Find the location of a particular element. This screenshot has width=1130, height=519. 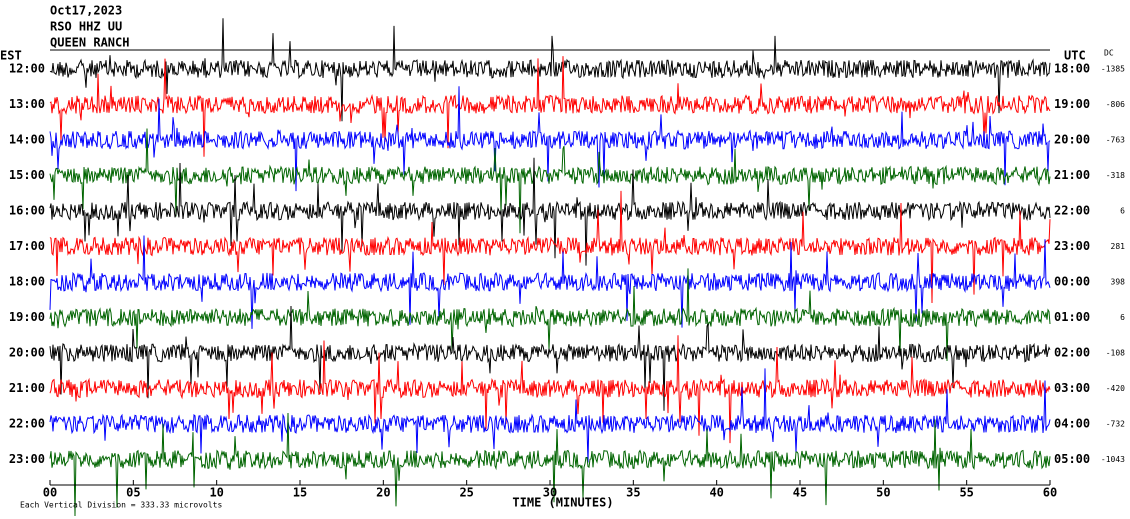

left-hour-label: 20:00 is located at coordinates (27, 353).